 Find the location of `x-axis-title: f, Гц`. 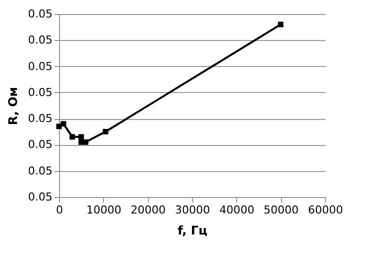

x-axis-title: f, Гц is located at coordinates (193, 231).